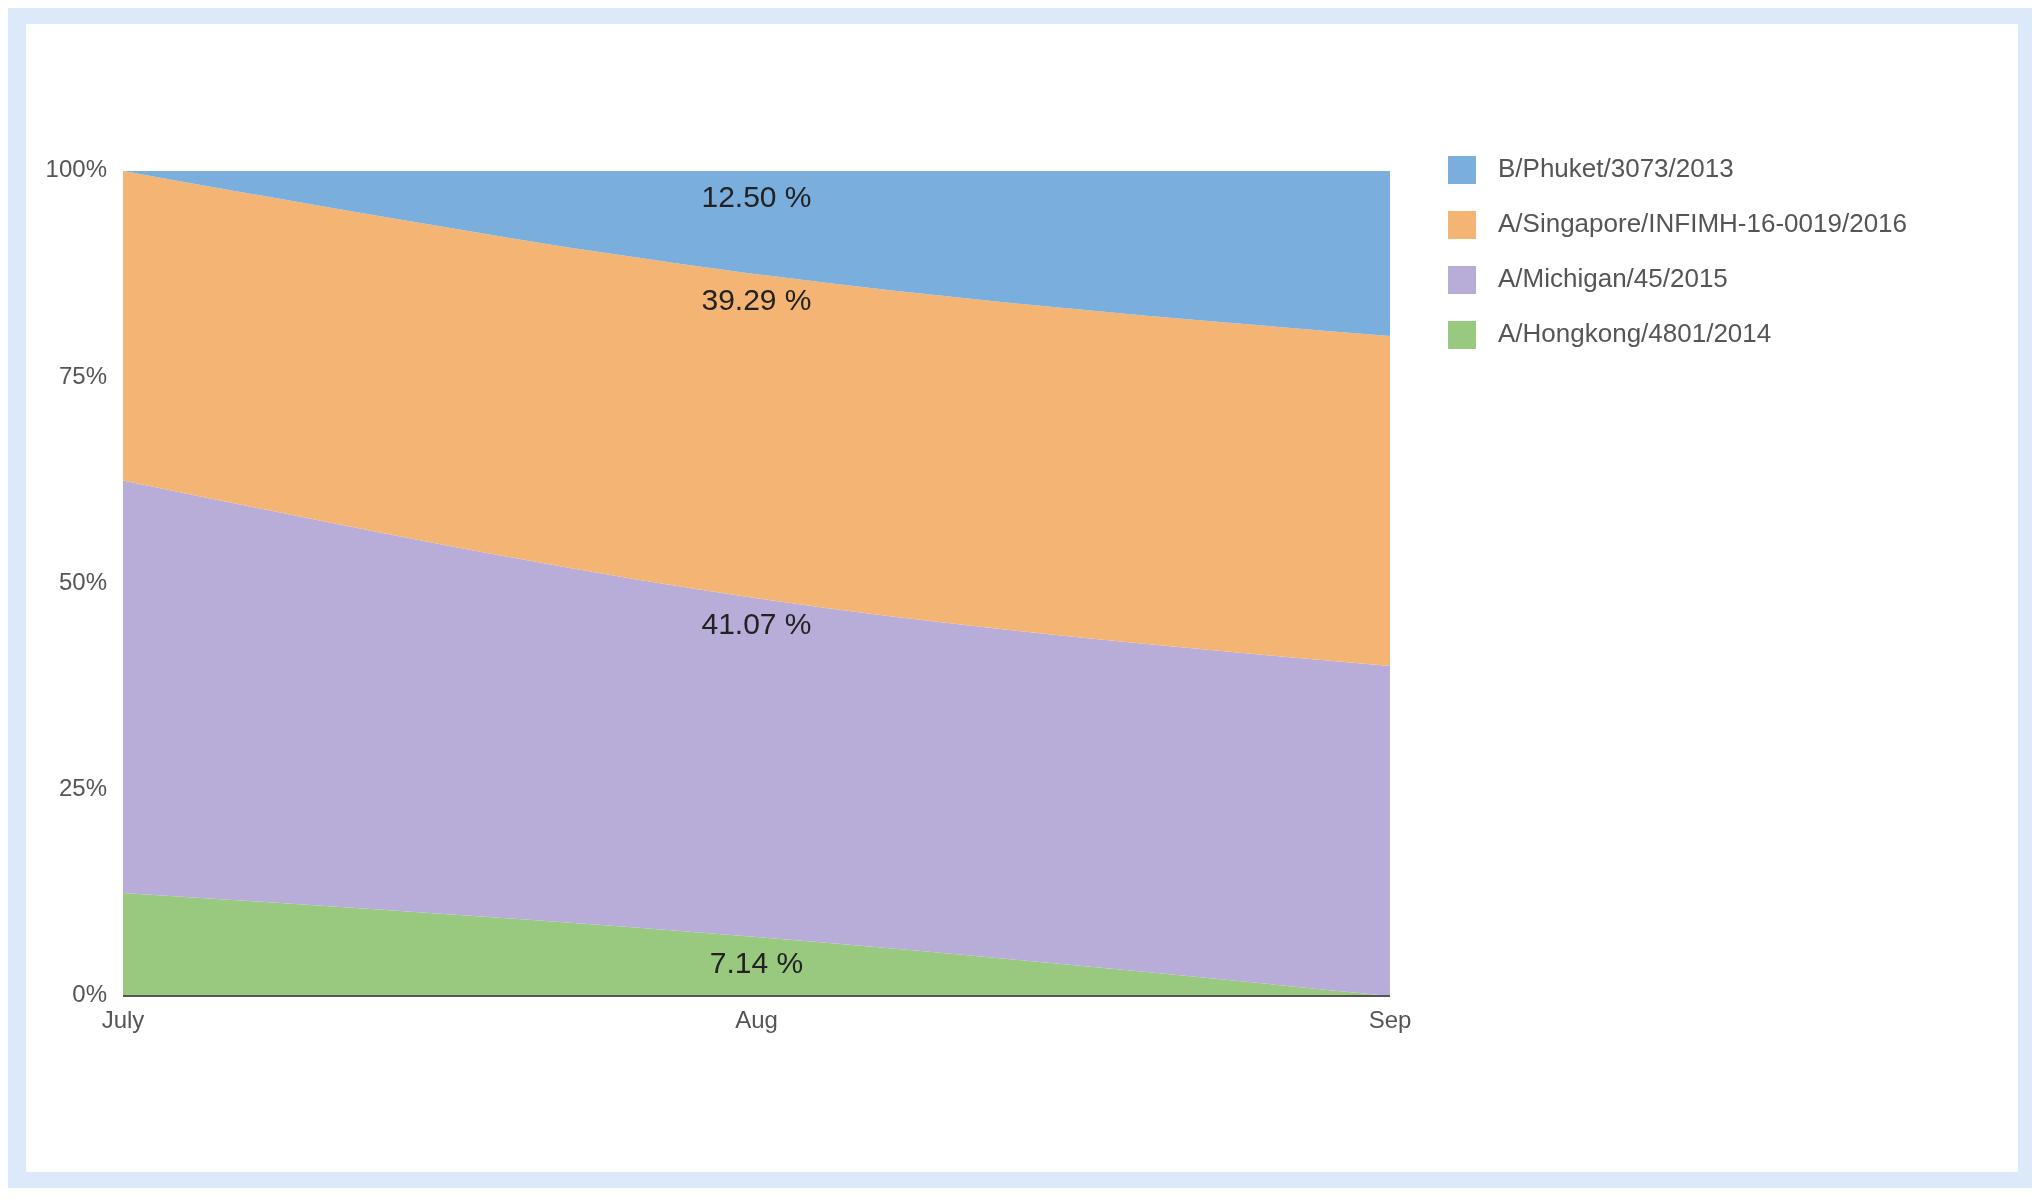  I want to click on y-tick-label: 50%, so click(82, 581).